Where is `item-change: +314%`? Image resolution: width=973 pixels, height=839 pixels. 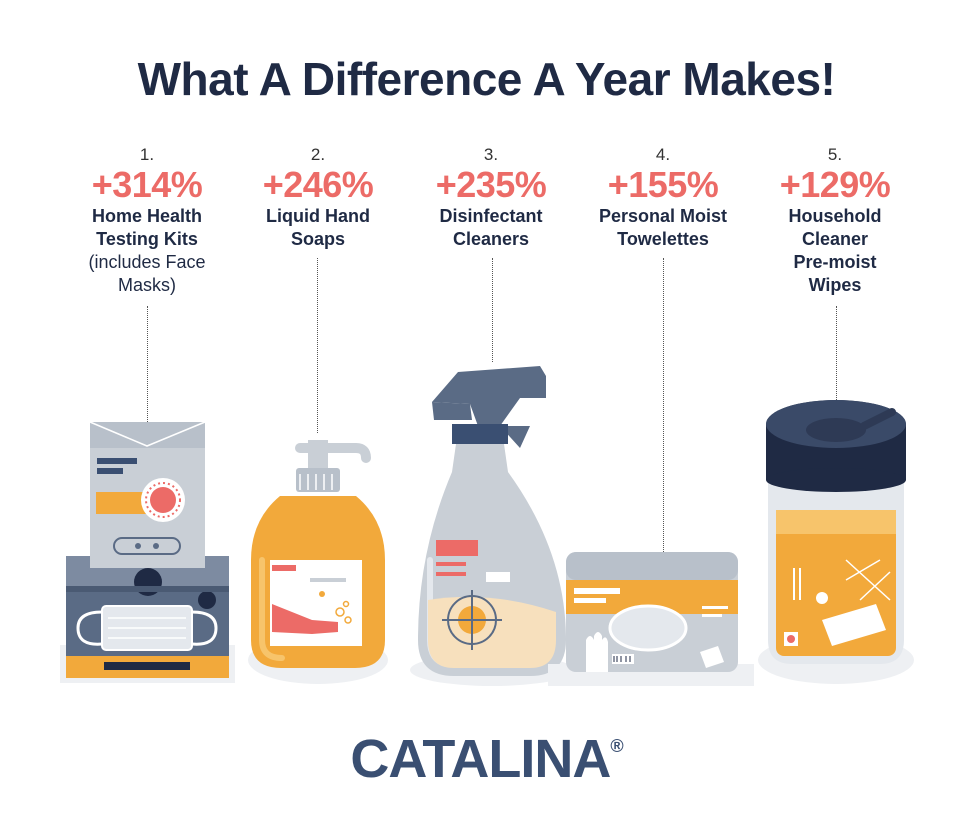
item-change: +314% is located at coordinates (147, 184).